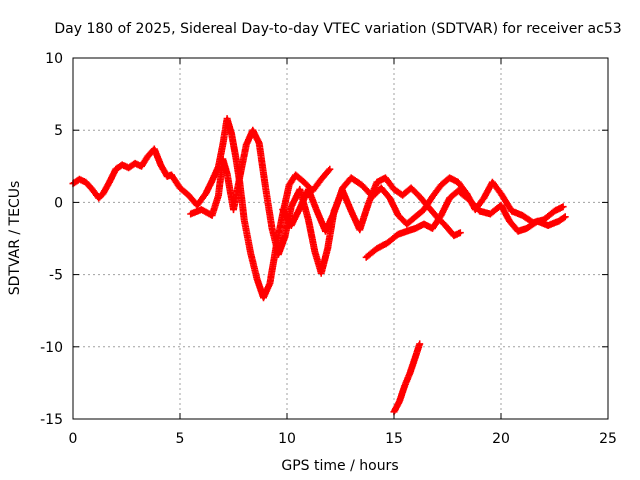  Describe the element at coordinates (58, 131) in the screenshot. I see `y-tick-label: 5` at that location.